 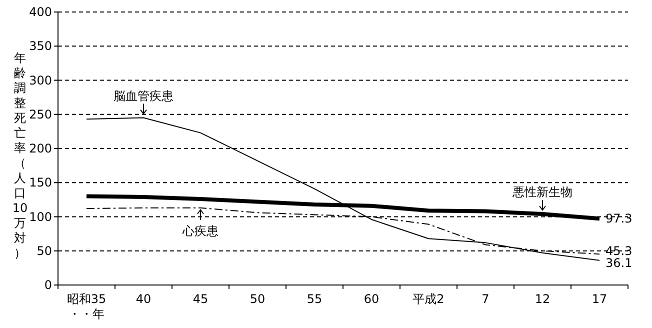 What do you see at coordinates (40, 183) in the screenshot?
I see `y-tick-label: 150` at bounding box center [40, 183].